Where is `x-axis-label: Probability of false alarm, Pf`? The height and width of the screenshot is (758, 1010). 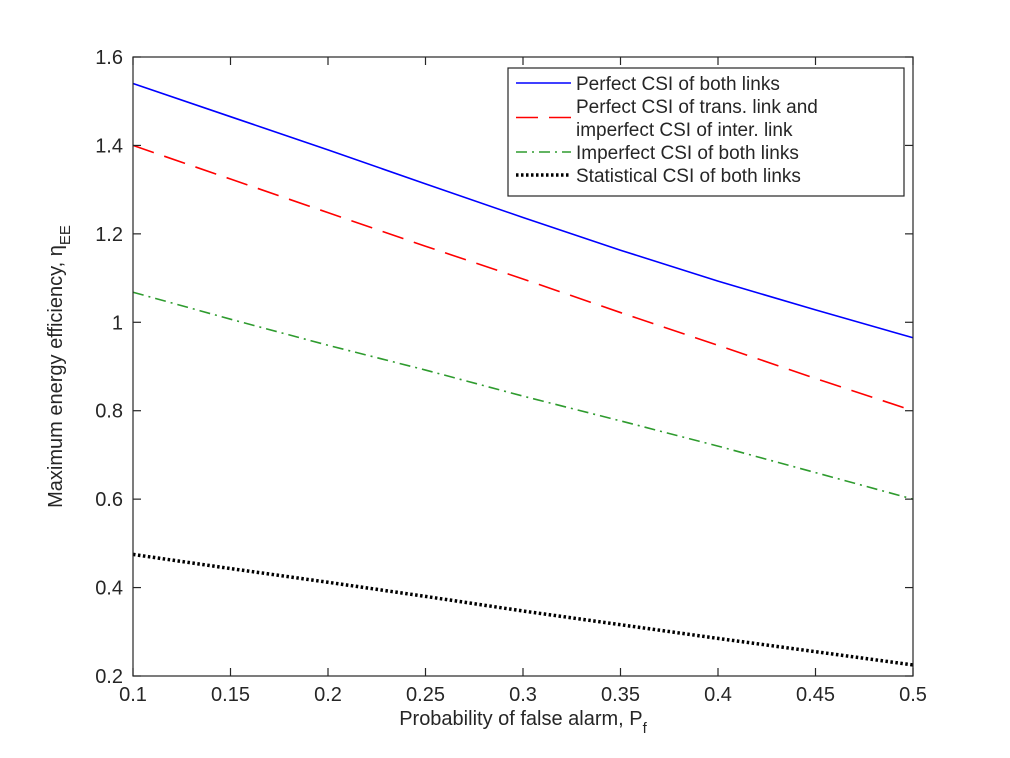 x-axis-label: Probability of false alarm, Pf is located at coordinates (523, 722).